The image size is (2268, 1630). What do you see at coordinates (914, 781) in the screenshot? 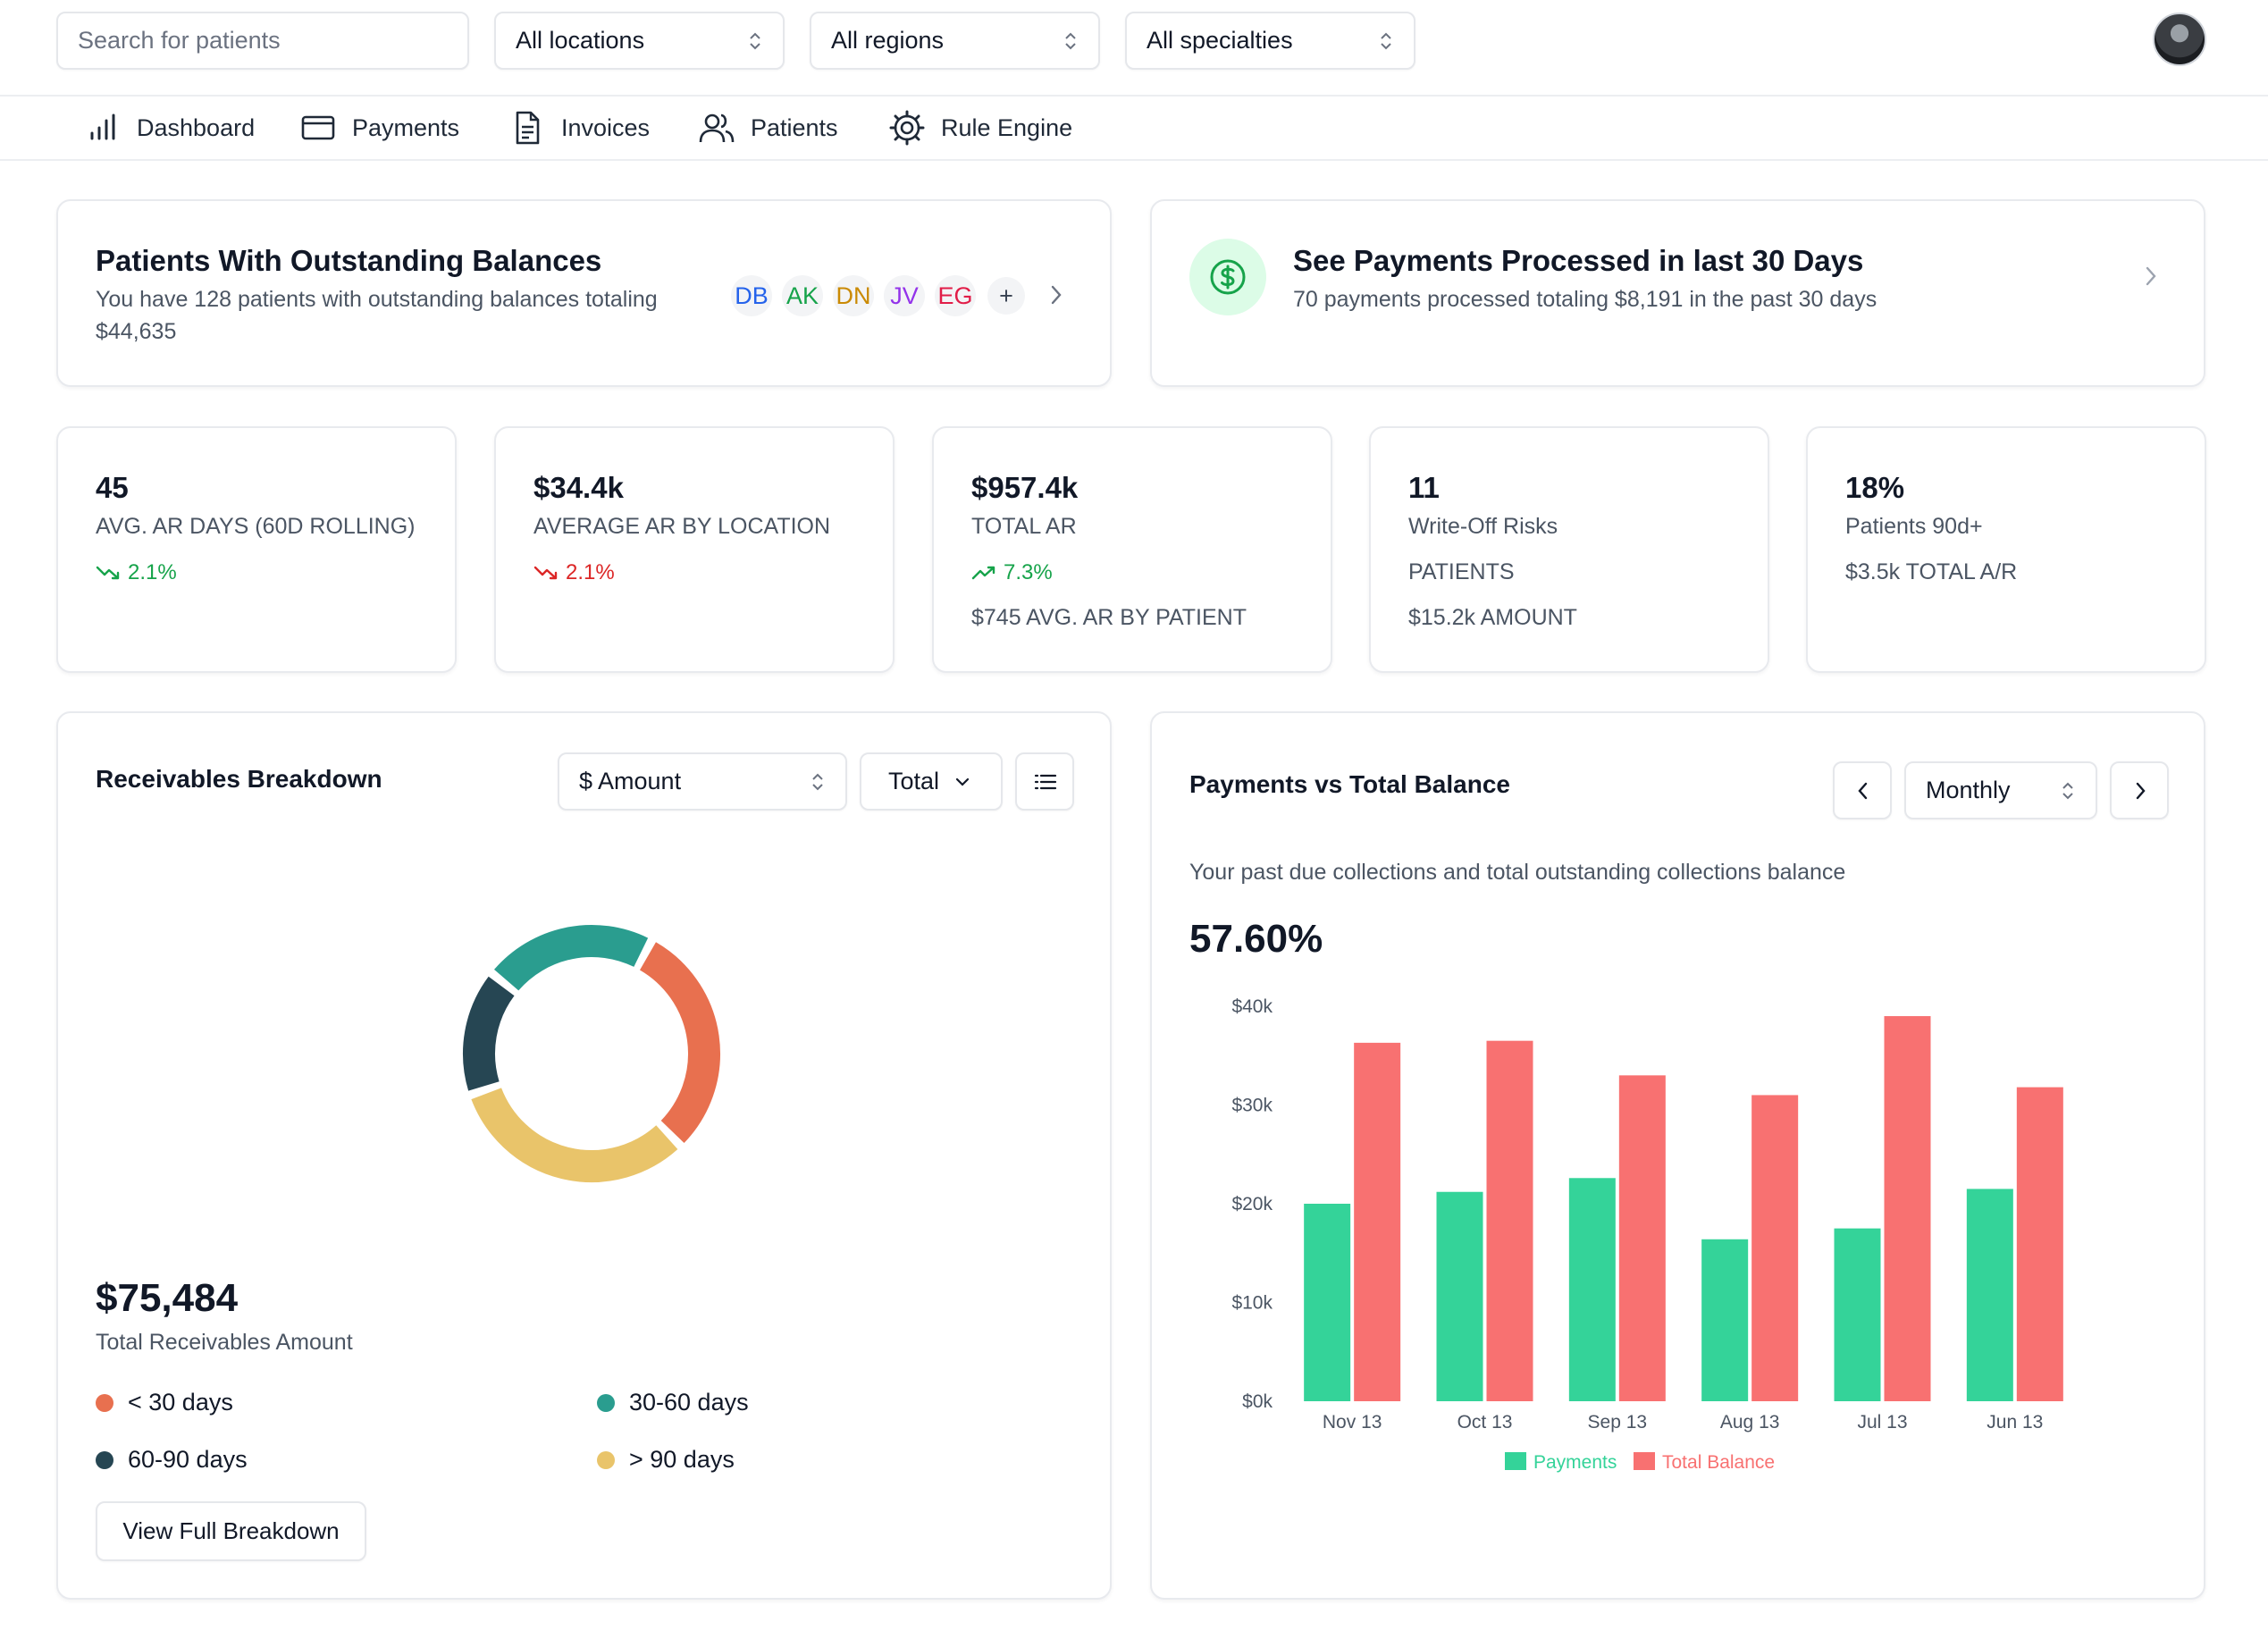
I see `total-select-label: Total` at bounding box center [914, 781].